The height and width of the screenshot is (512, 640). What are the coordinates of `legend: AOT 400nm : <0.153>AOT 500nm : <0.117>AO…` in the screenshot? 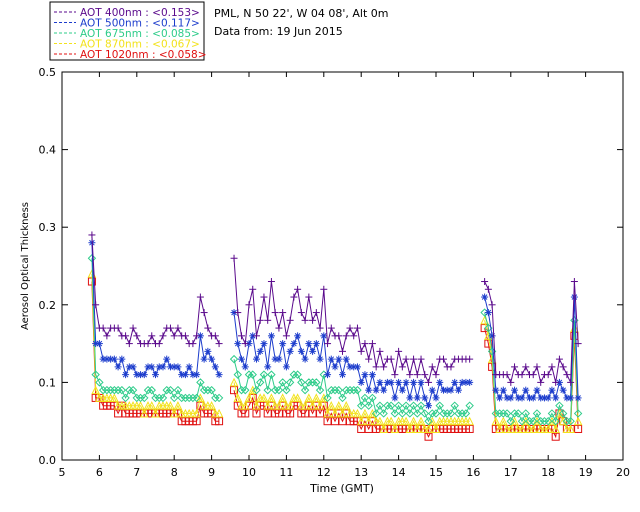 It's located at (130, 34).